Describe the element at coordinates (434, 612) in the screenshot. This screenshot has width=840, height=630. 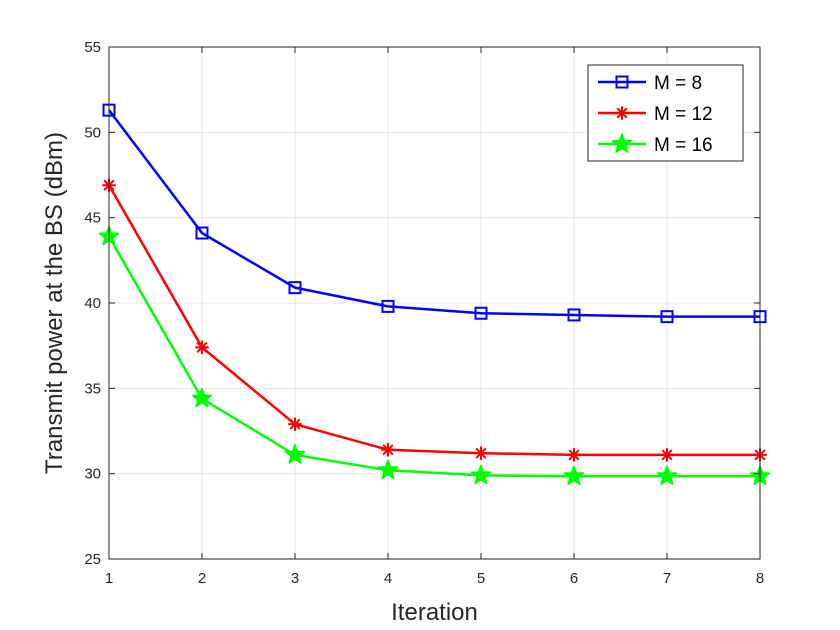
I see `x-axis-title: Iteration` at that location.